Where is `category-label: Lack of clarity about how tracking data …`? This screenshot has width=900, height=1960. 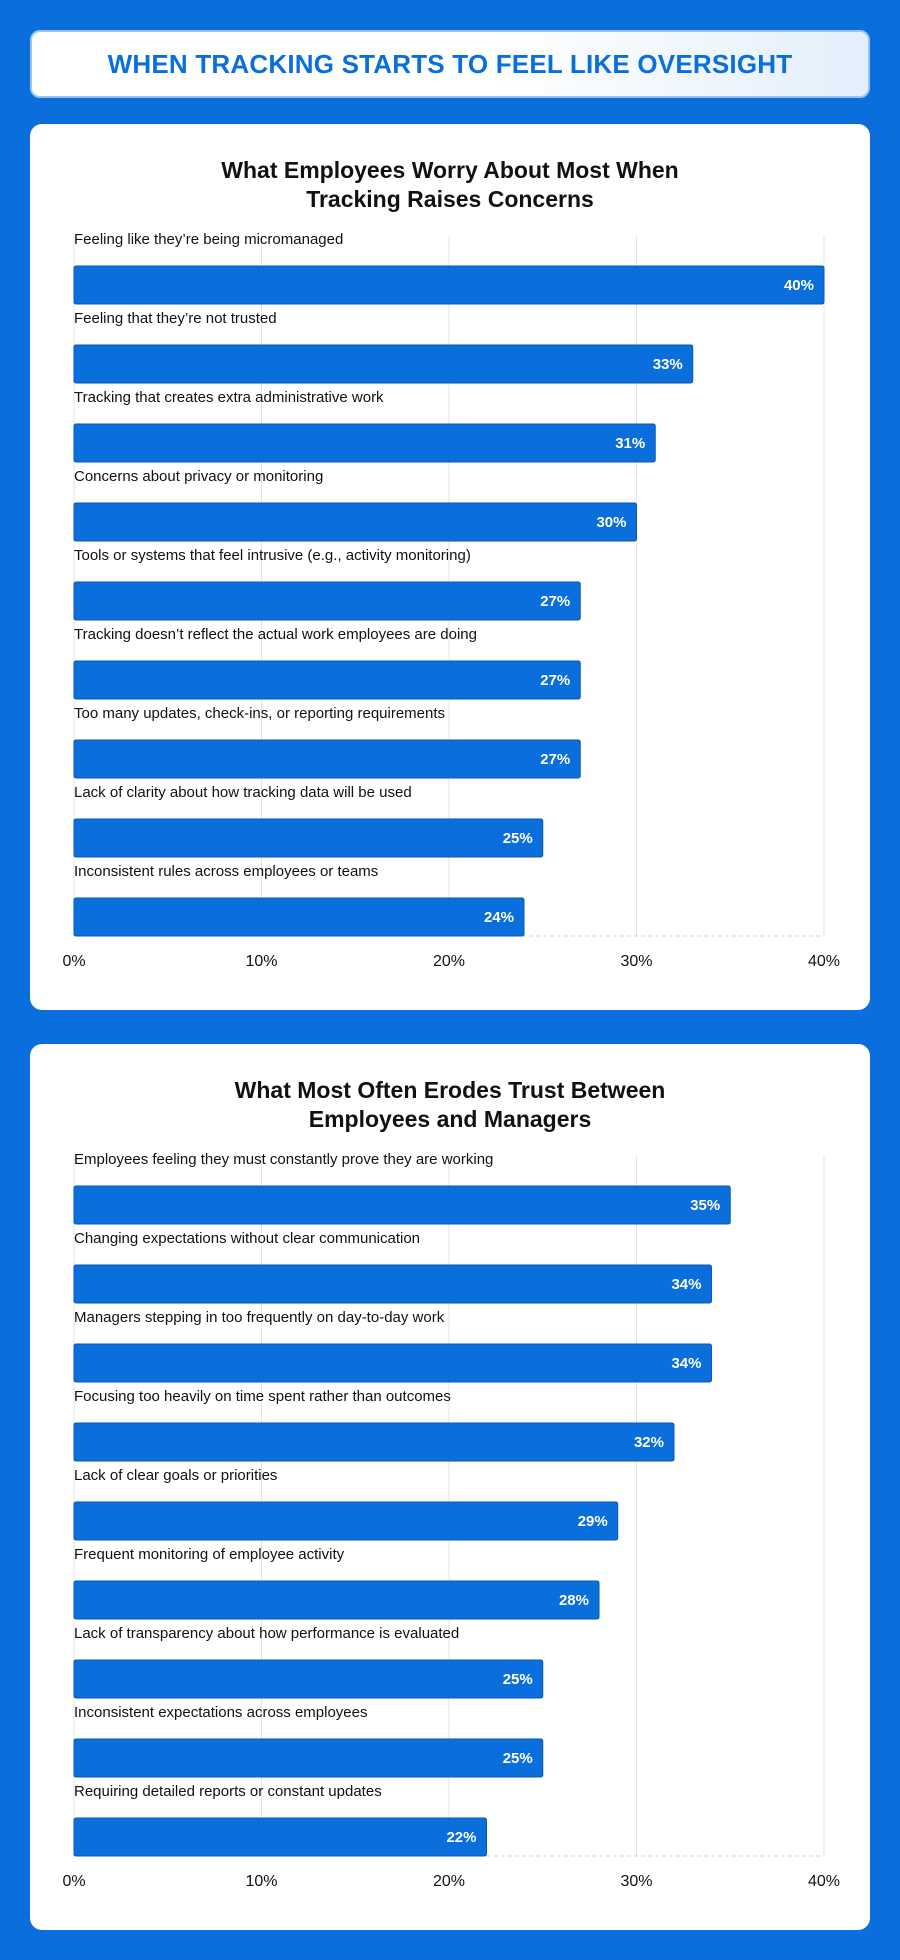 category-label: Lack of clarity about how tracking data … is located at coordinates (243, 792).